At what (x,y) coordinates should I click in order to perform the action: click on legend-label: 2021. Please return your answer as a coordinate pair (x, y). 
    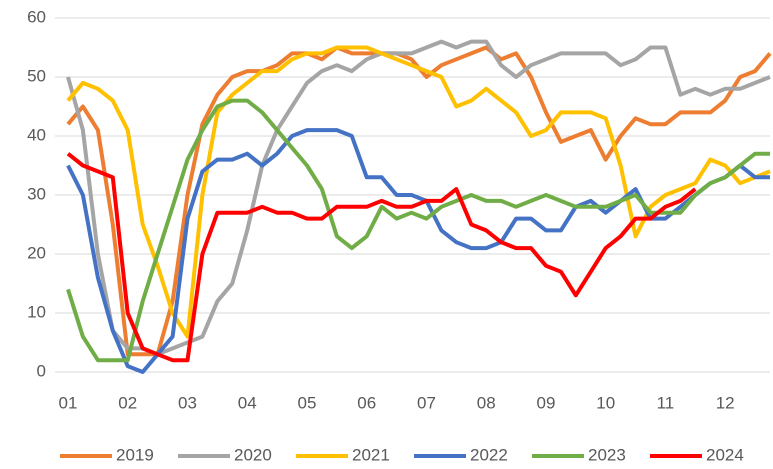
    Looking at the image, I should click on (371, 454).